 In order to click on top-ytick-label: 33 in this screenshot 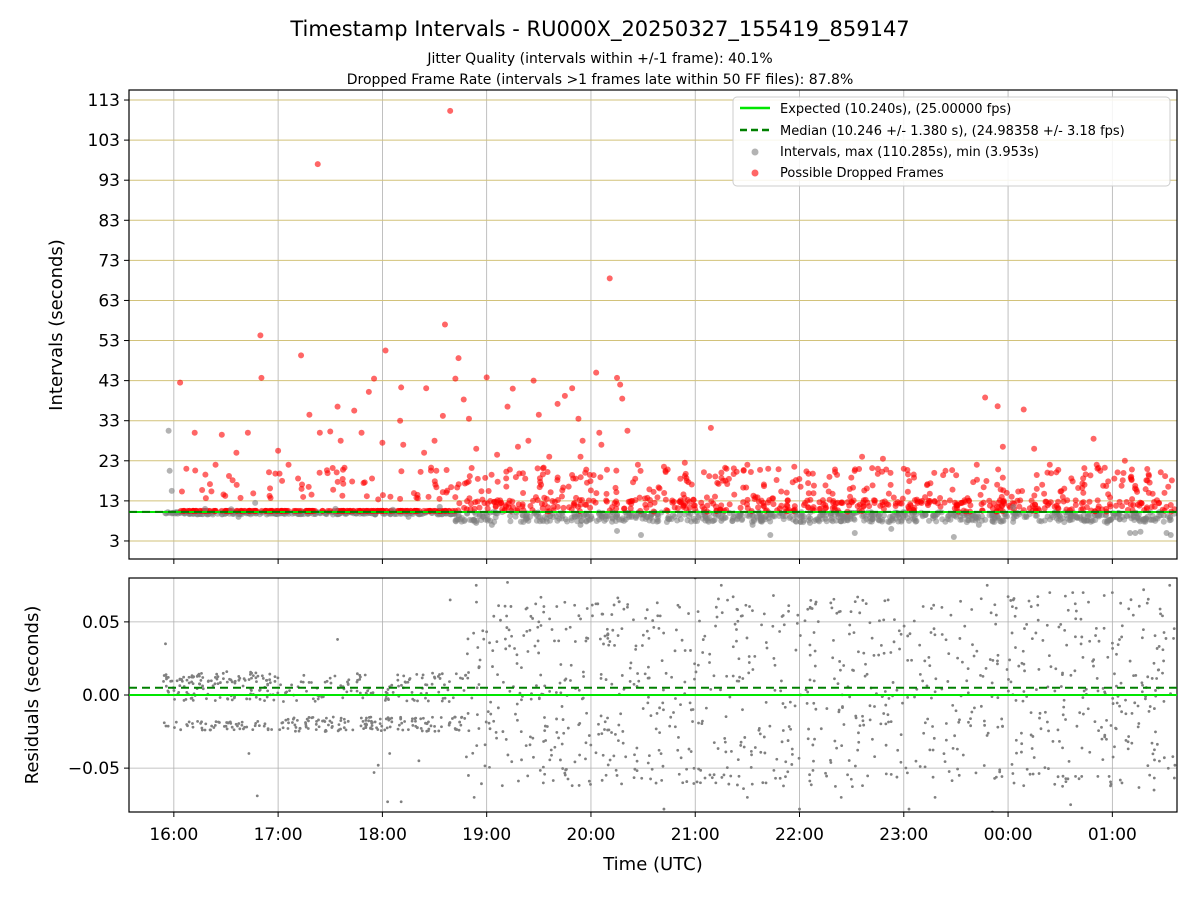, I will do `click(109, 422)`.